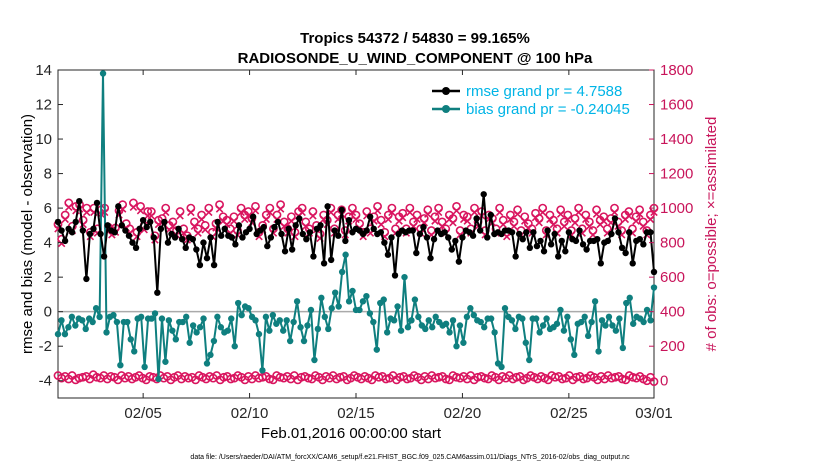 This screenshot has height=470, width=830. What do you see at coordinates (48, 243) in the screenshot?
I see `y-left-tick-label: 4` at bounding box center [48, 243].